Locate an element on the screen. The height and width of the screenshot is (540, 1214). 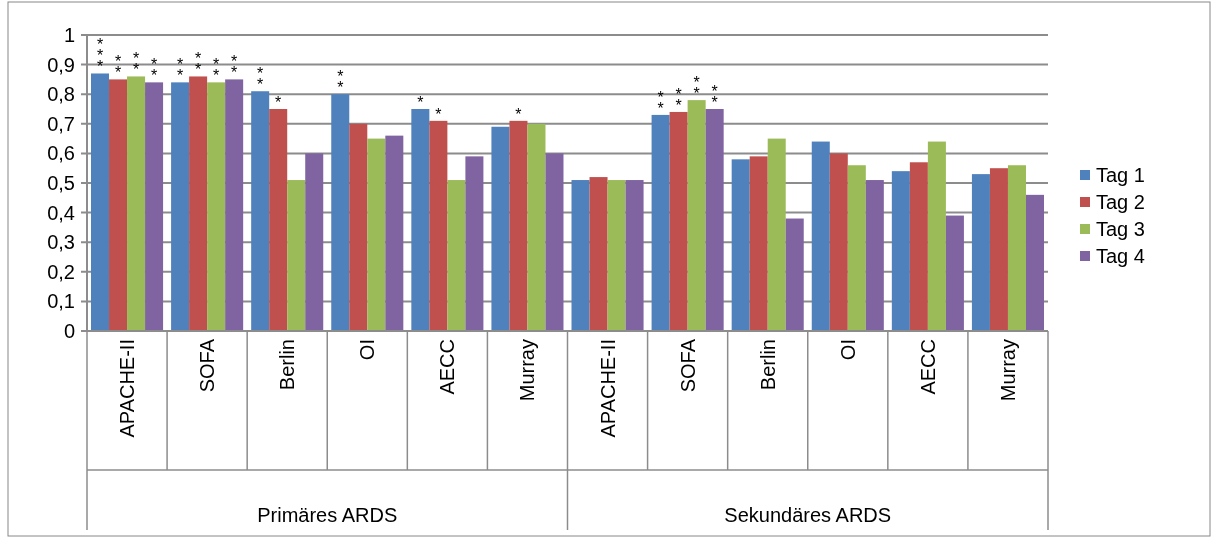
y-tick-label: 0,2 is located at coordinates (61, 271).